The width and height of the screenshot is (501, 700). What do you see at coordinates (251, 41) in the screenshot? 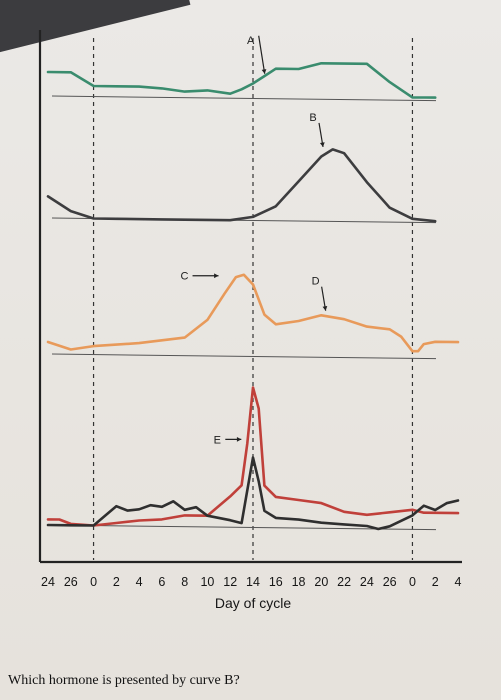
I see `annotation-label-a: A` at bounding box center [251, 41].